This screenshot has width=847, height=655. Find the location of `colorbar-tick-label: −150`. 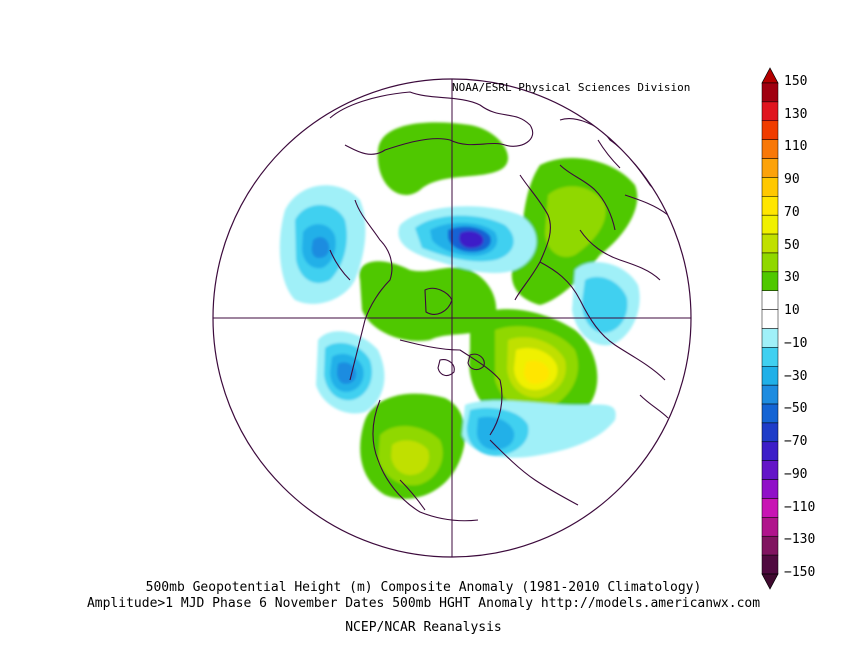

colorbar-tick-label: −150 is located at coordinates (800, 572).